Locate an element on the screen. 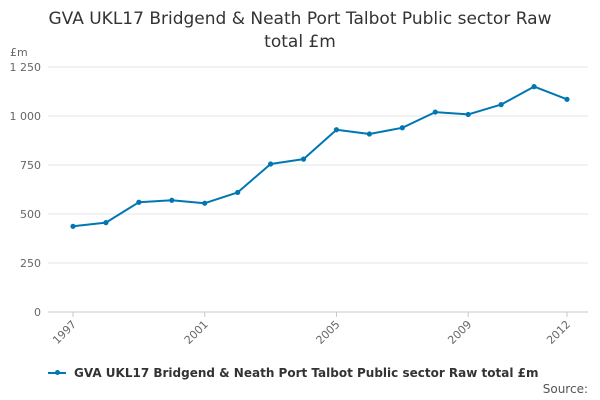 This screenshot has width=600, height=400. x-tick-label: 2001 is located at coordinates (196, 332).